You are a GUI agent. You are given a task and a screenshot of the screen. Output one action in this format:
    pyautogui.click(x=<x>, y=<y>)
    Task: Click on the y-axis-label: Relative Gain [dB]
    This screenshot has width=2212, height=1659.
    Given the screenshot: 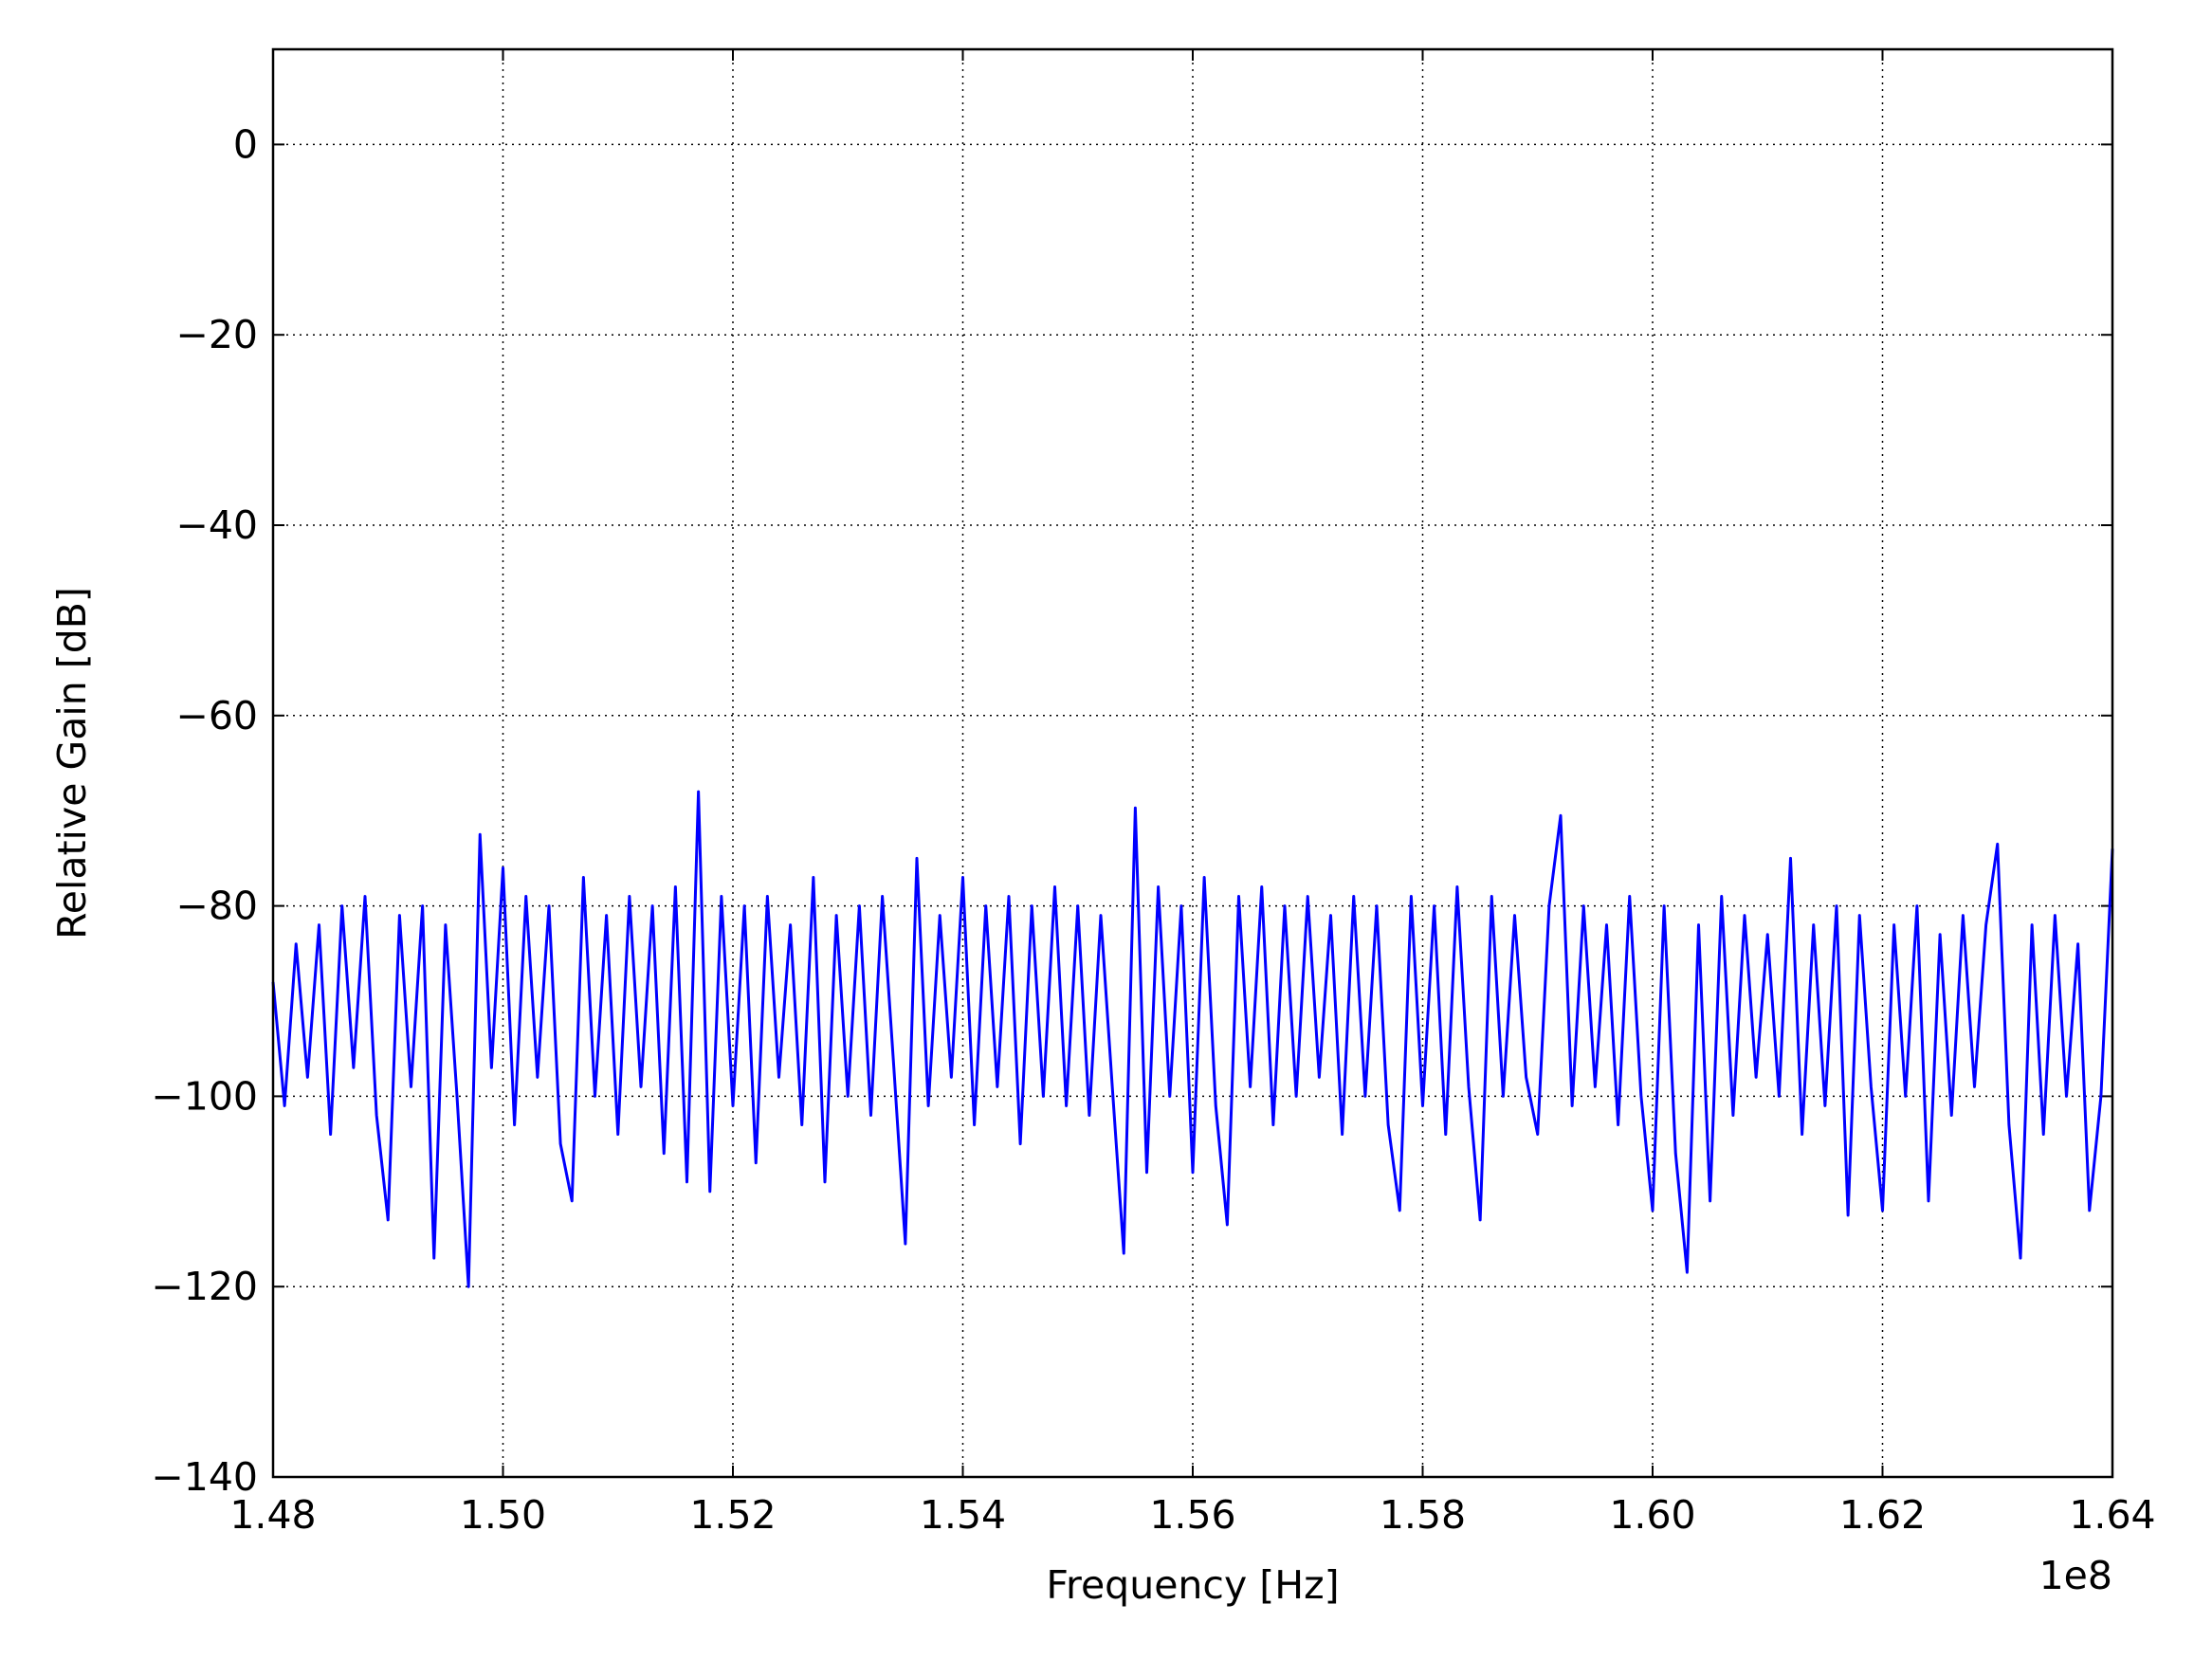 What is the action you would take?
    pyautogui.click(x=72, y=763)
    